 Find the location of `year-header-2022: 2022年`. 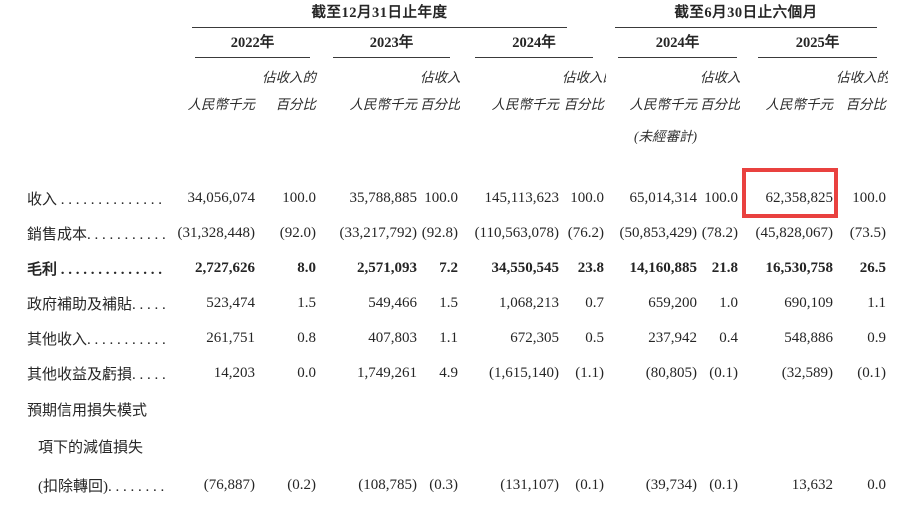

year-header-2022: 2022年 is located at coordinates (252, 44).